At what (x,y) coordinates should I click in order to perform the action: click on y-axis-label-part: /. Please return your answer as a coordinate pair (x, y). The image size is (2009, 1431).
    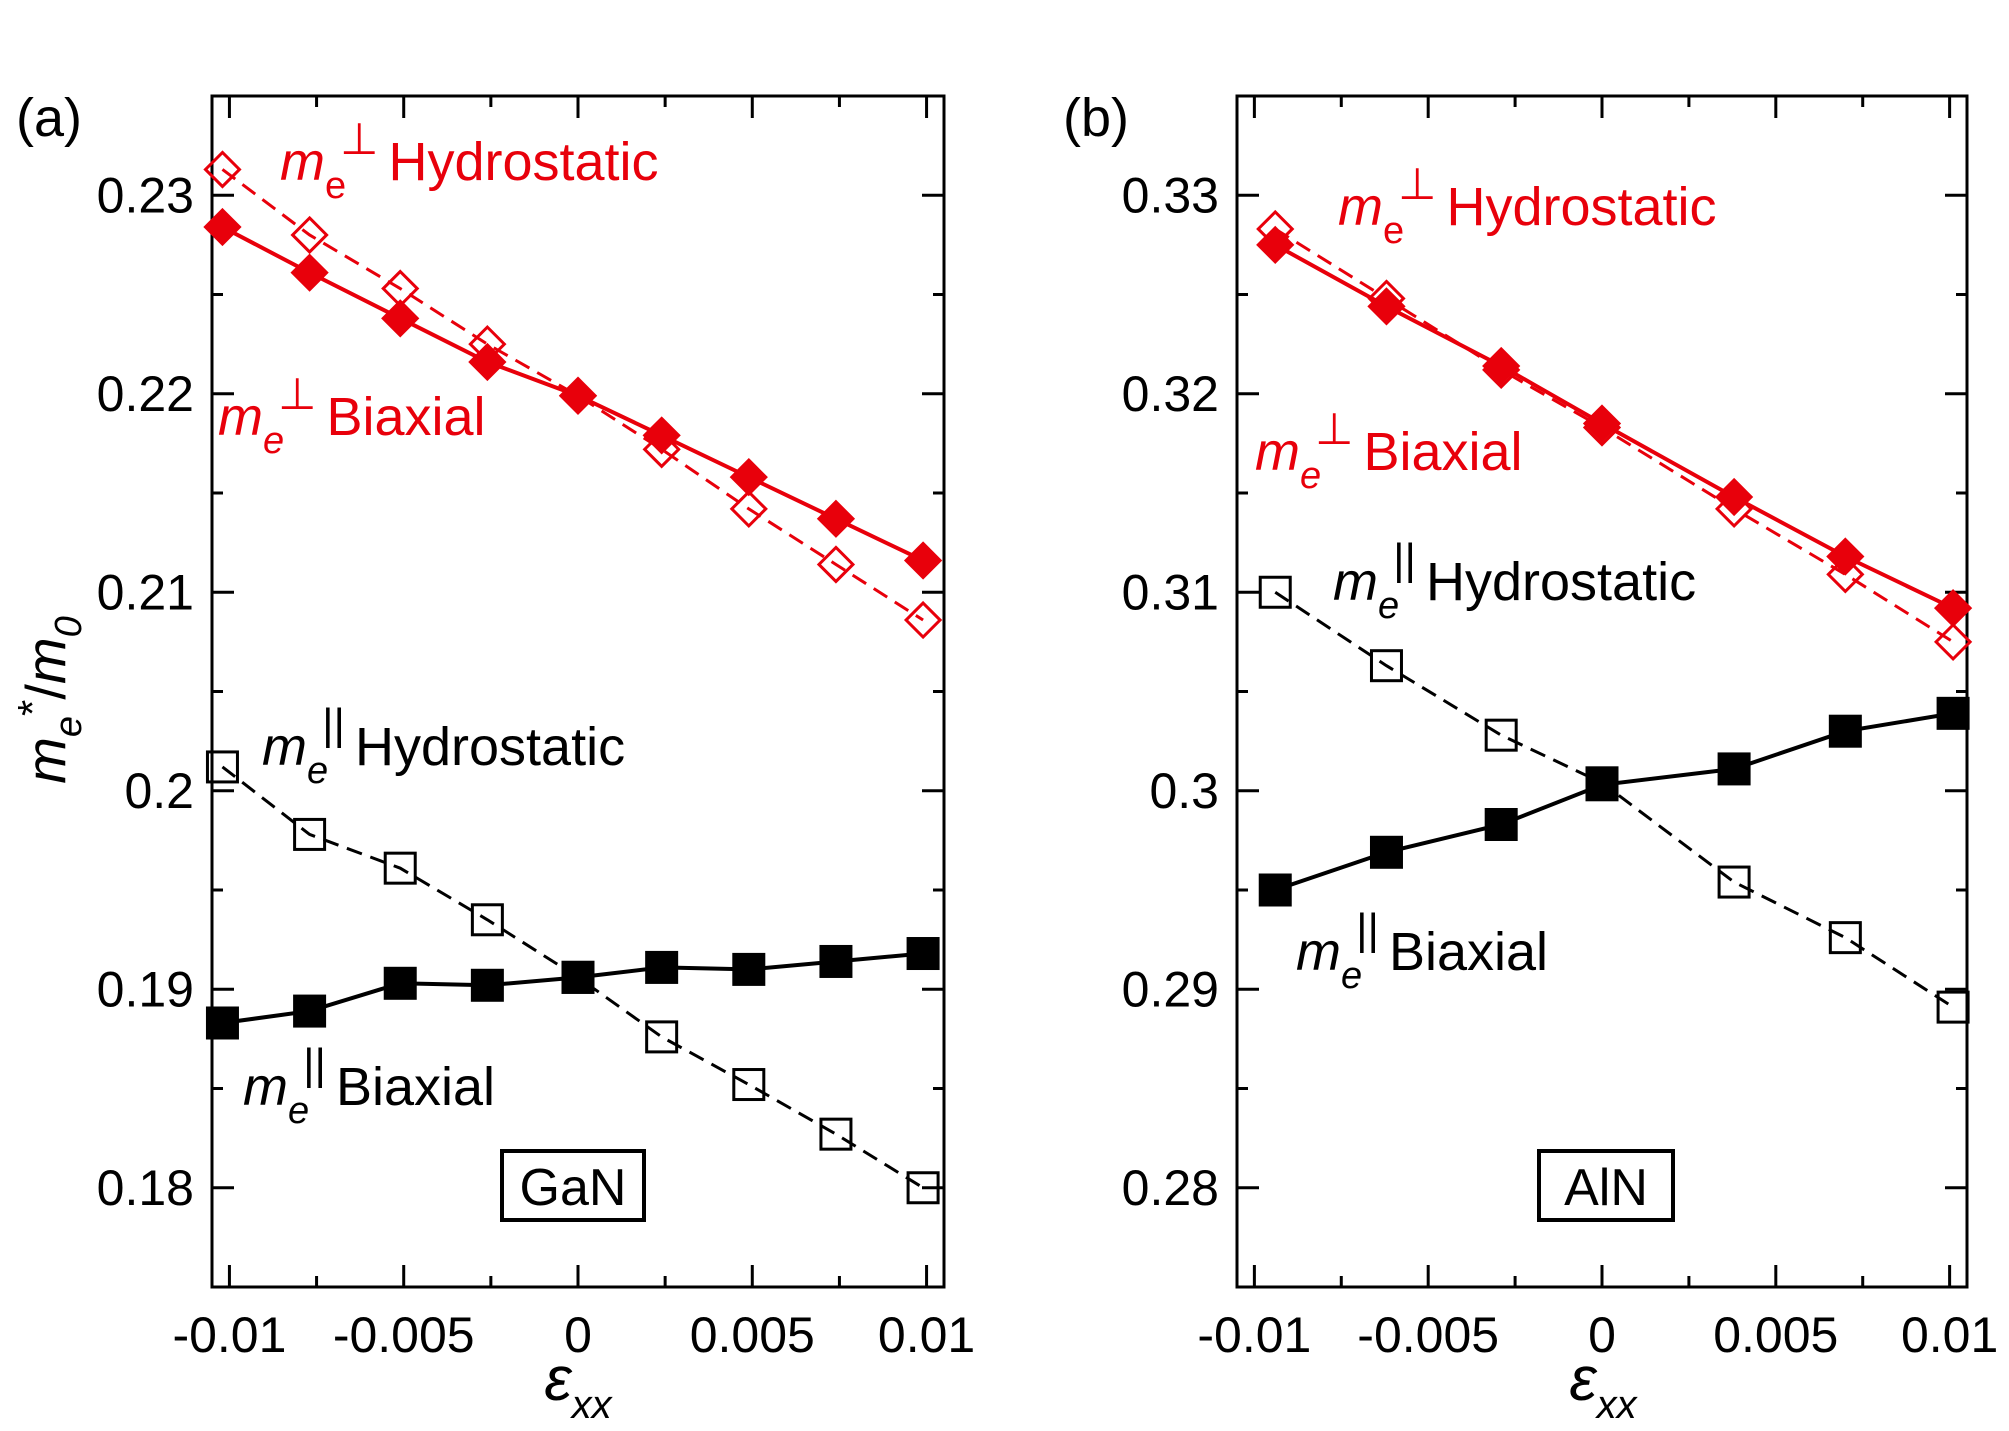
    Looking at the image, I should click on (45, 692).